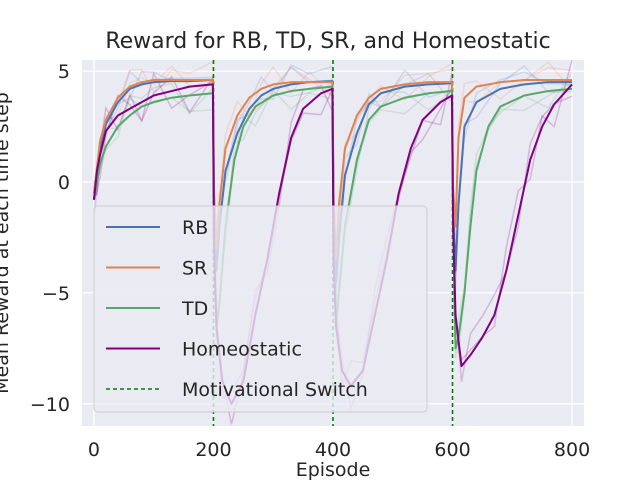  I want to click on x-axis-ticks: 0 200 400 600 800, so click(339, 450).